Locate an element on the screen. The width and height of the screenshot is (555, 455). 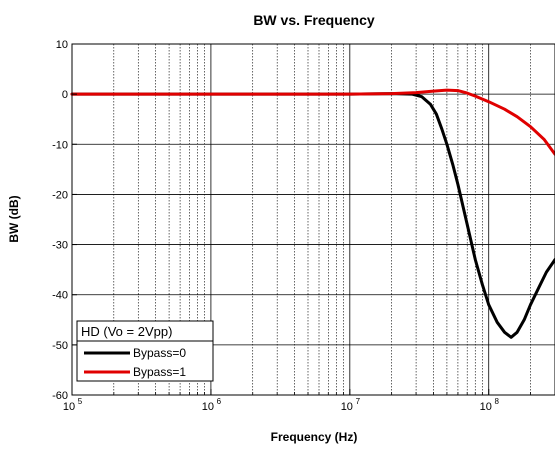
y-tick-label: -30 is located at coordinates (60, 246).